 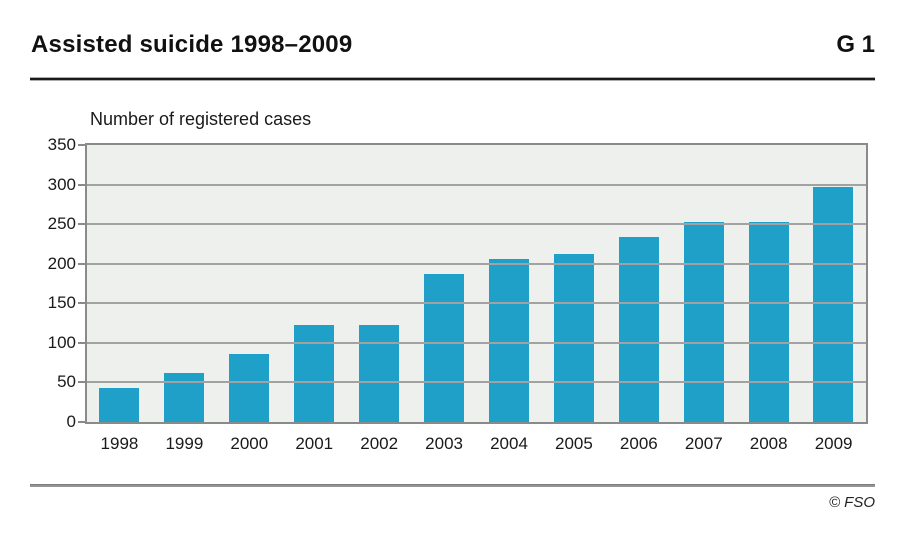 I want to click on y-tick-label-300: 300, so click(x=61, y=184).